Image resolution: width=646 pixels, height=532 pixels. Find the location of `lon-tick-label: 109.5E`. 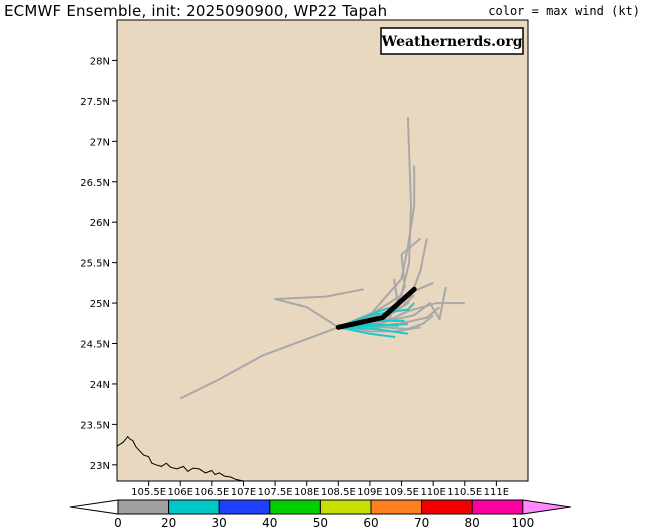

lon-tick-label: 109.5E is located at coordinates (401, 492).